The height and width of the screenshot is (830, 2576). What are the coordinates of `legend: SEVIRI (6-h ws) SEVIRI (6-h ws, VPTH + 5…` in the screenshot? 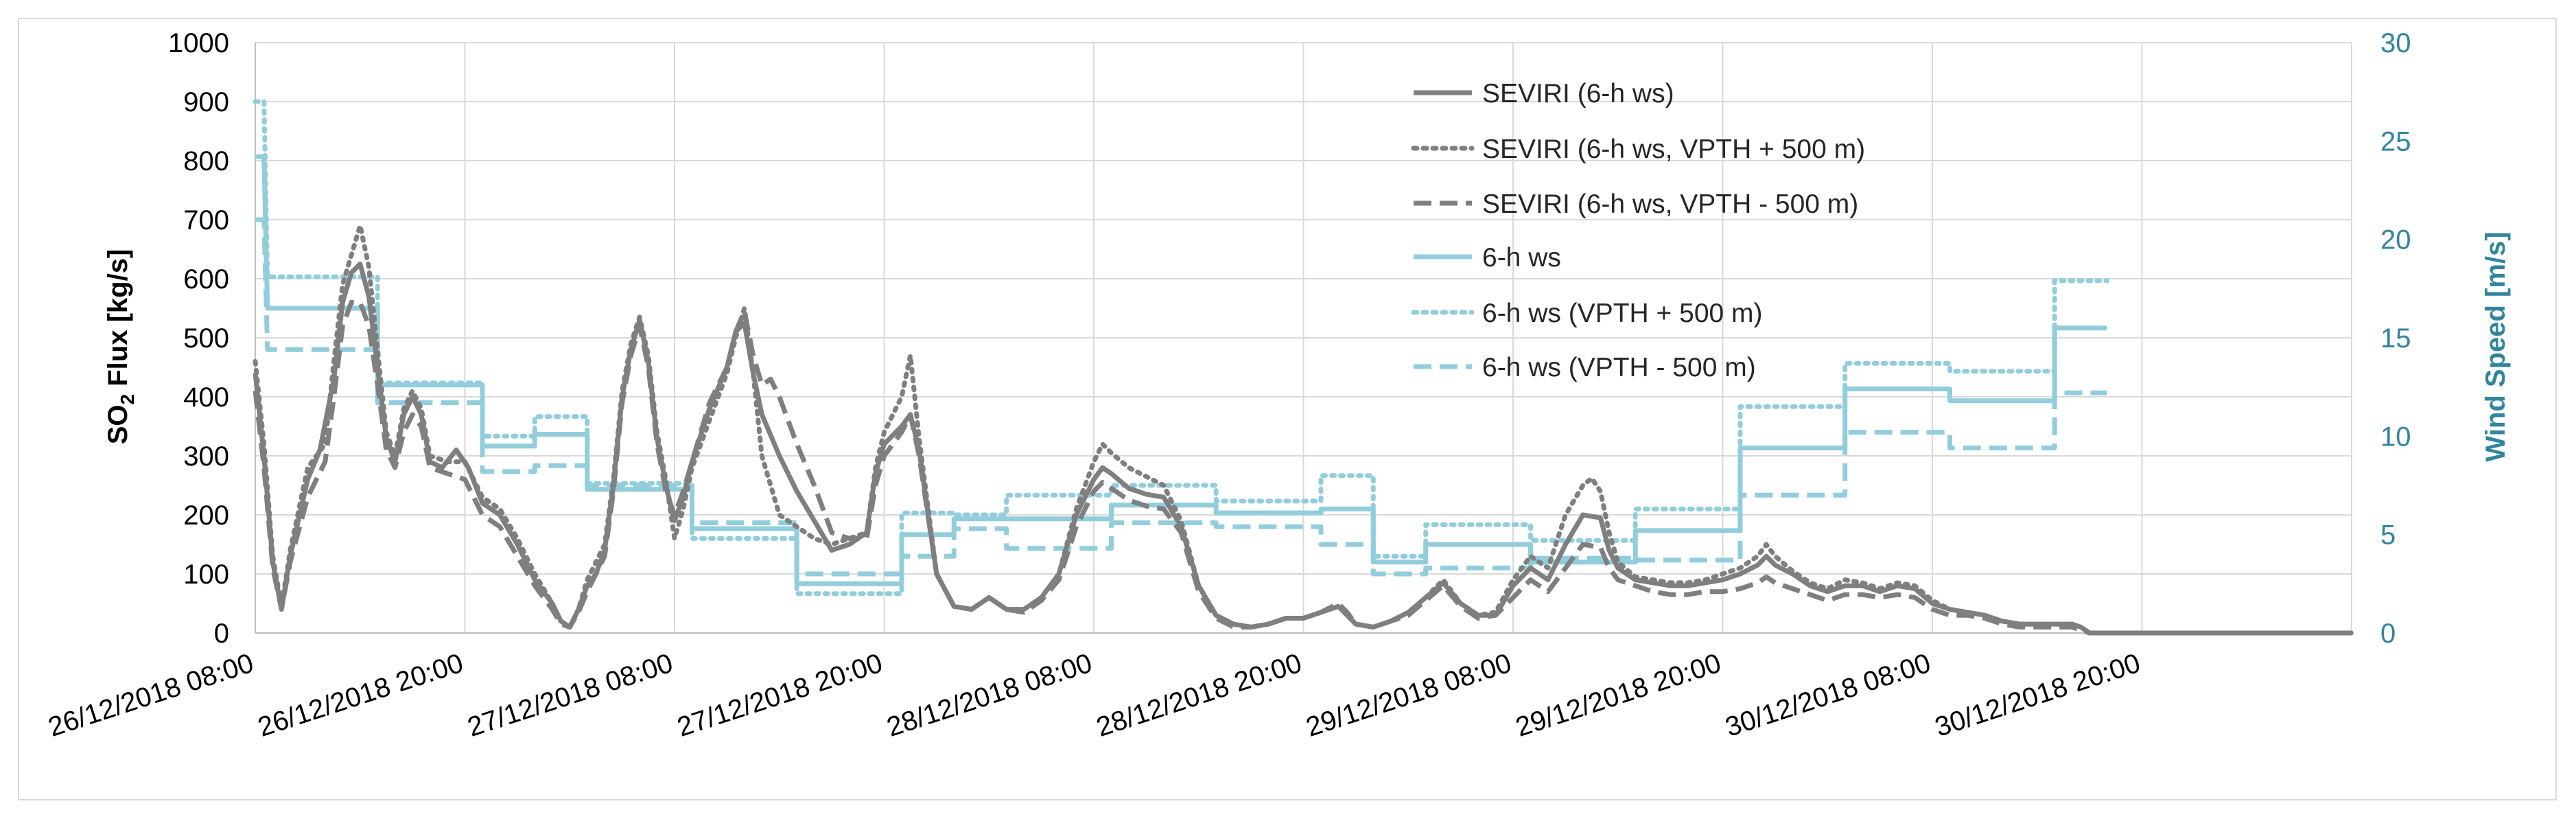 It's located at (1638, 231).